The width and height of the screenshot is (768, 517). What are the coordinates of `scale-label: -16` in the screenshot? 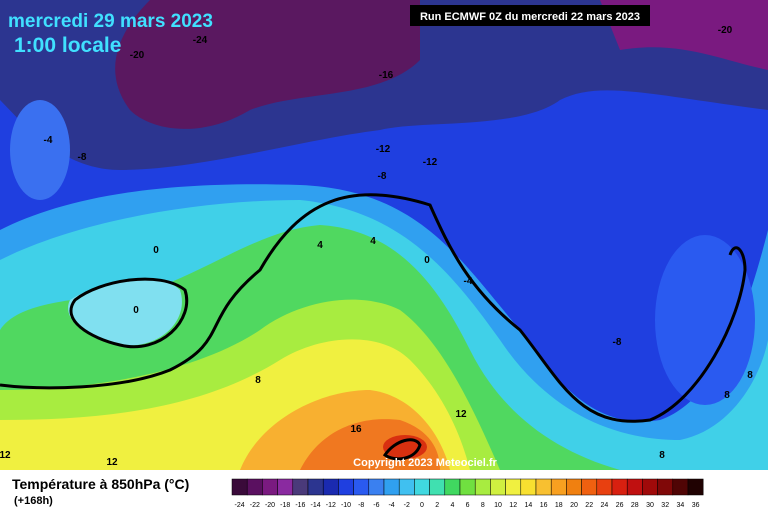 It's located at (300, 505).